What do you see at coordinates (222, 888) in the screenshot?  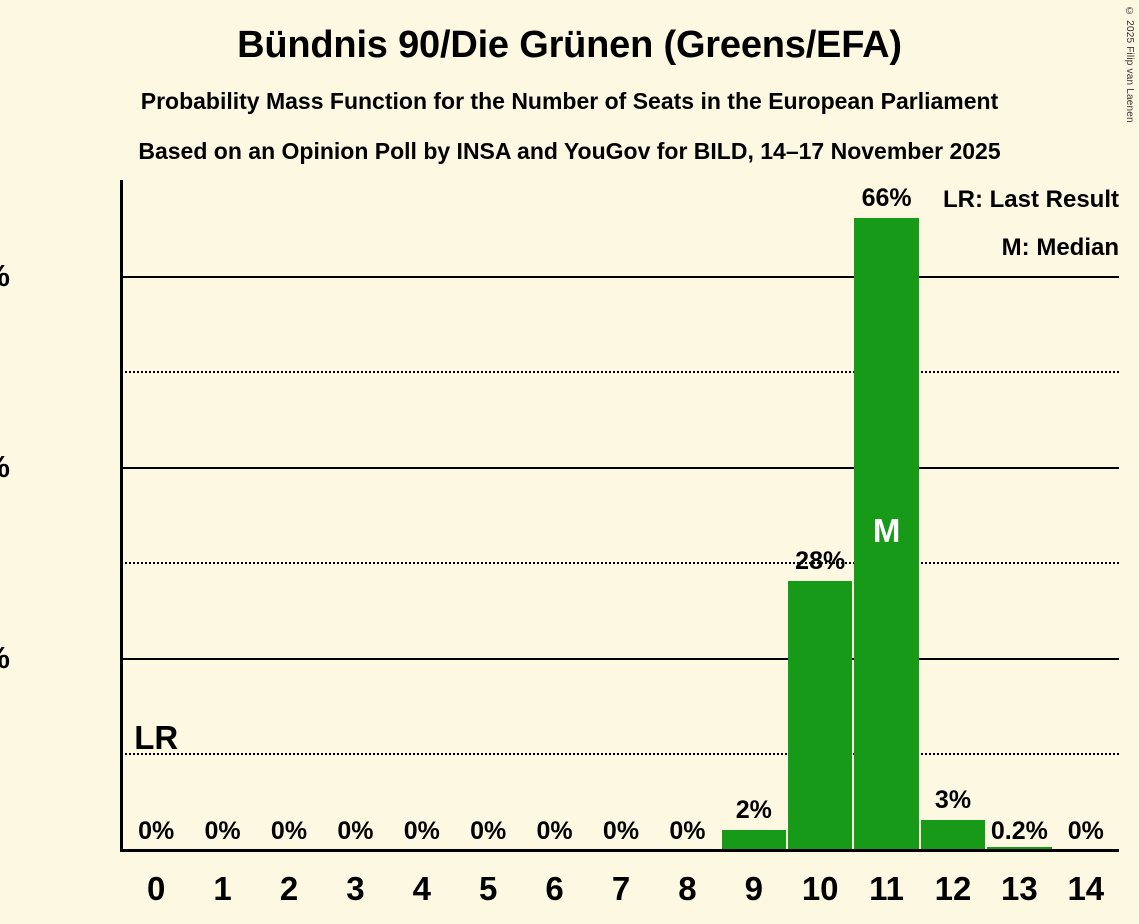 I see `x-axis-tick-label: 1` at bounding box center [222, 888].